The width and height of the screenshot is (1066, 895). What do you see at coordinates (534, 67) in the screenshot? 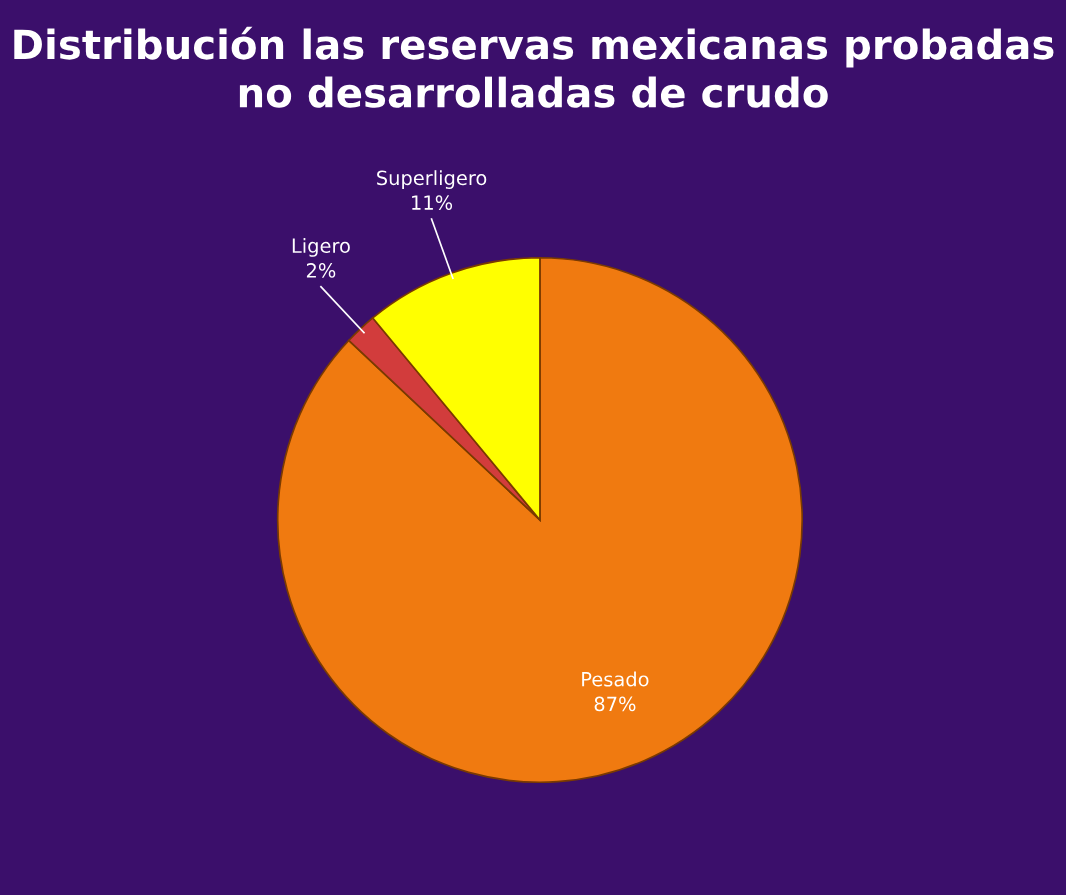
I see `chart-title: Distribución las reservas mexicanas probadas no desarrolladas de crudo` at bounding box center [534, 67].